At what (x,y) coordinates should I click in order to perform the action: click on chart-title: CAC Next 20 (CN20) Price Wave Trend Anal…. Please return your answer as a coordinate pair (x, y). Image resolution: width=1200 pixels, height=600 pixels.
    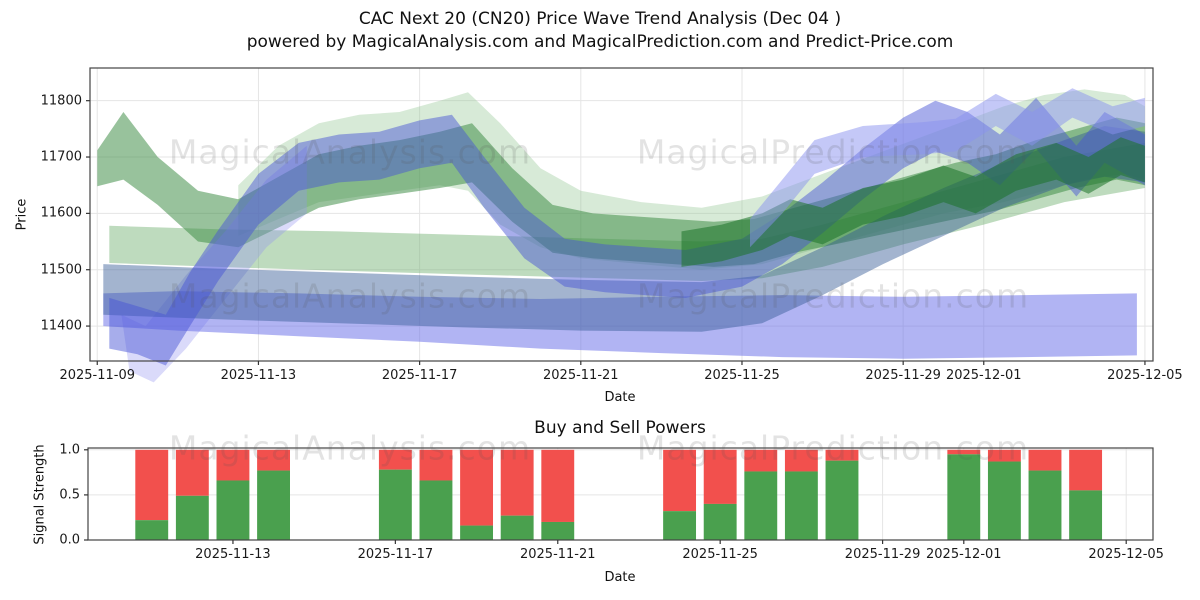
    Looking at the image, I should click on (600, 19).